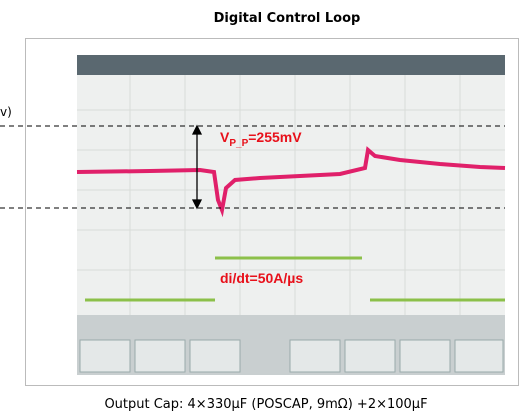  I want to click on left-label: v), so click(6, 112).